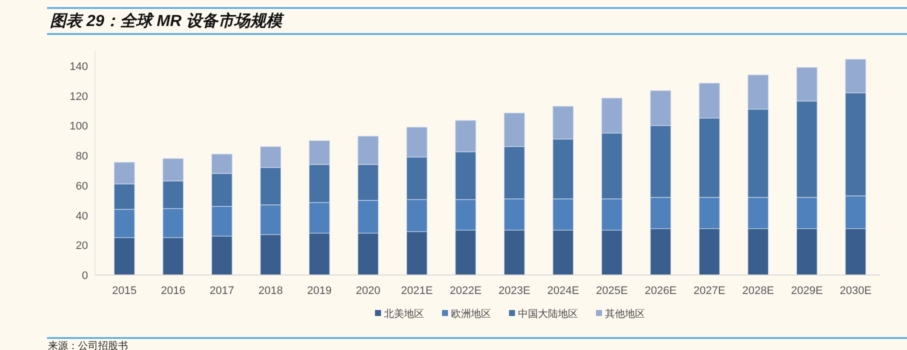  I want to click on y-tick-label: 100, so click(79, 126).